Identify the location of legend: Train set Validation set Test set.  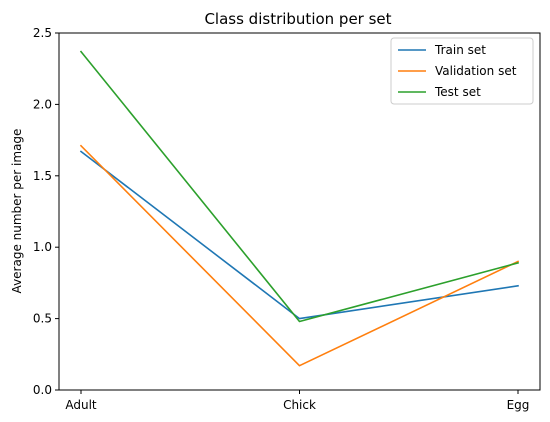
(462, 71).